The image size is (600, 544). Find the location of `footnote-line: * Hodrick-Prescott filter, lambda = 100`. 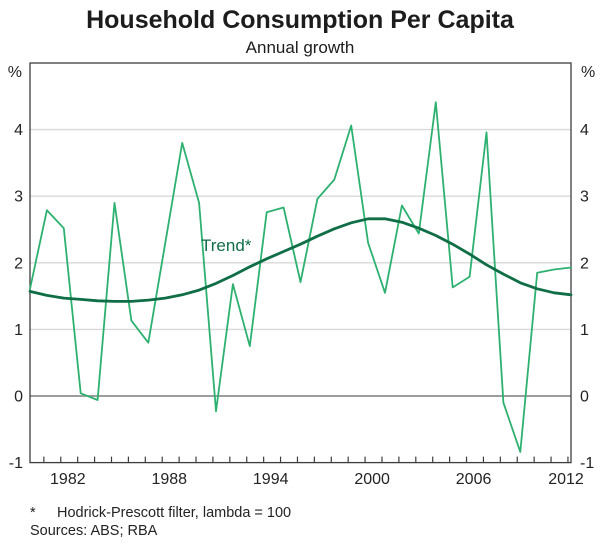

footnote-line: * Hodrick-Prescott filter, lambda = 100 is located at coordinates (300, 513).